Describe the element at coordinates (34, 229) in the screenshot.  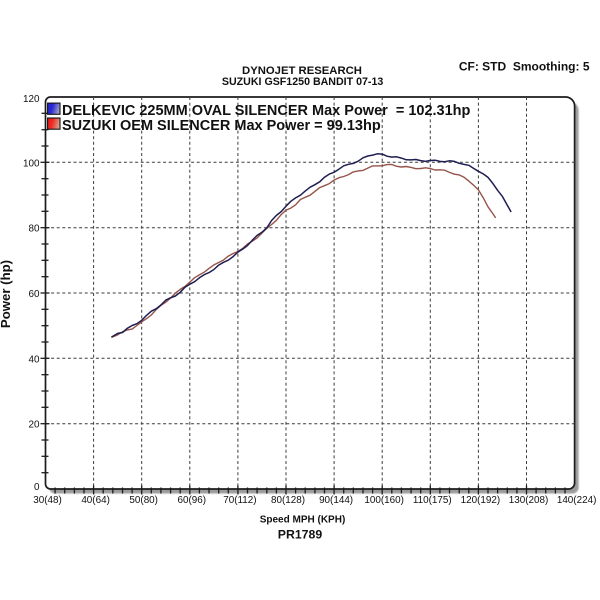
I see `svg-text: 80` at that location.